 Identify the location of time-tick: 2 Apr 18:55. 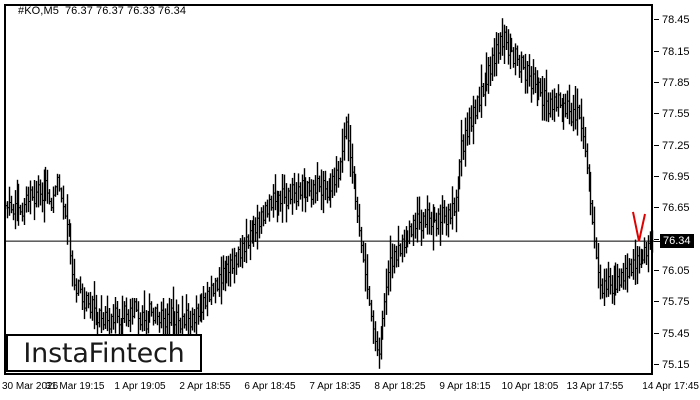
(205, 386).